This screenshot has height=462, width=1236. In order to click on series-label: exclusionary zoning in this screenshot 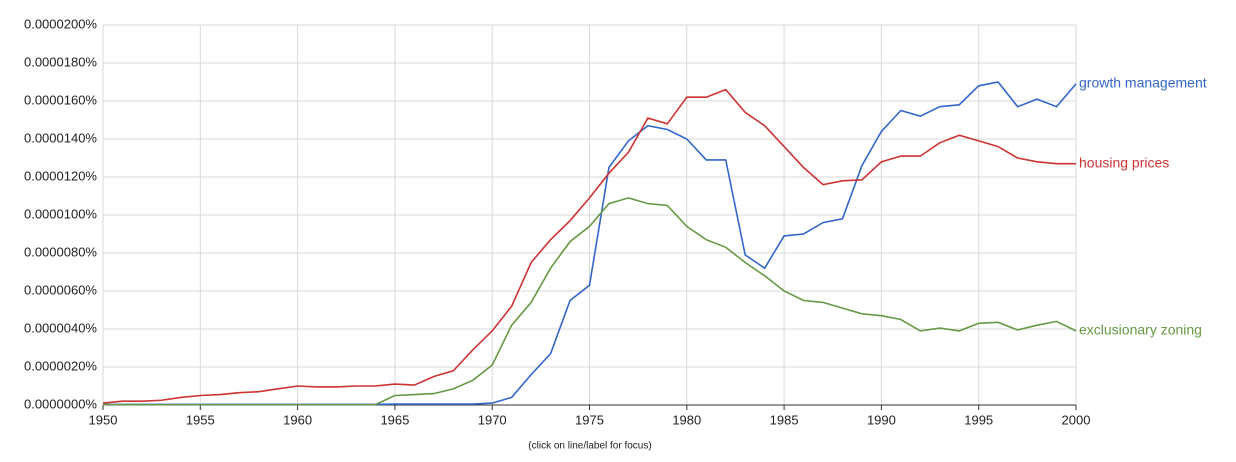, I will do `click(1140, 330)`.